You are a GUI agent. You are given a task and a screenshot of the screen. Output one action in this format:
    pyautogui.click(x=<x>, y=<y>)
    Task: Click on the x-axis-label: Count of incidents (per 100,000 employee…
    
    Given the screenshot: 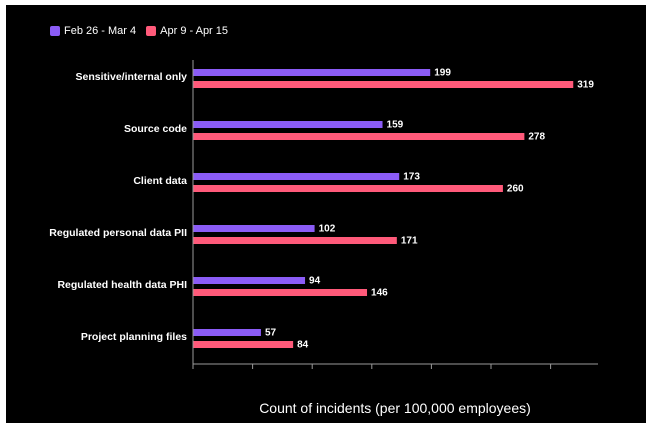 What is the action you would take?
    pyautogui.click(x=395, y=408)
    